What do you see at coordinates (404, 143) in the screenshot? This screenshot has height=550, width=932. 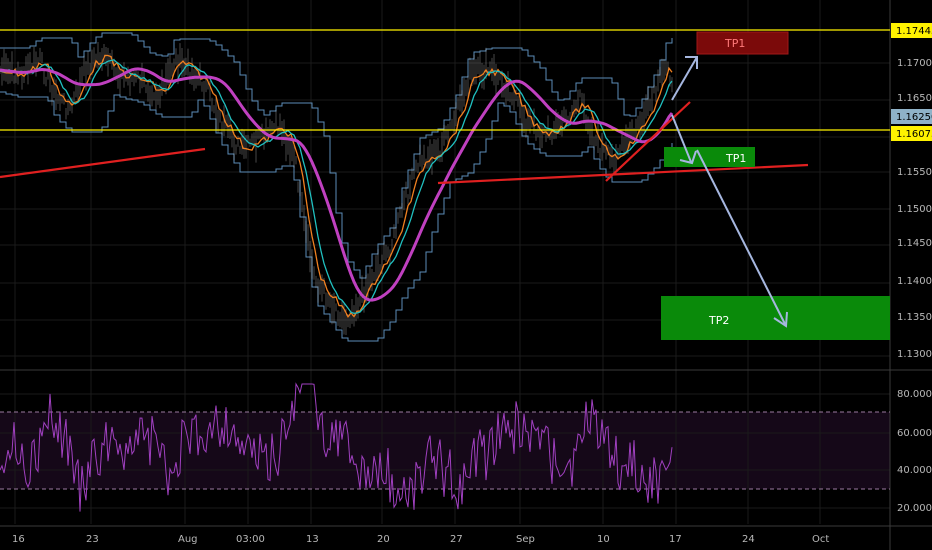 I see `trendlines` at bounding box center [404, 143].